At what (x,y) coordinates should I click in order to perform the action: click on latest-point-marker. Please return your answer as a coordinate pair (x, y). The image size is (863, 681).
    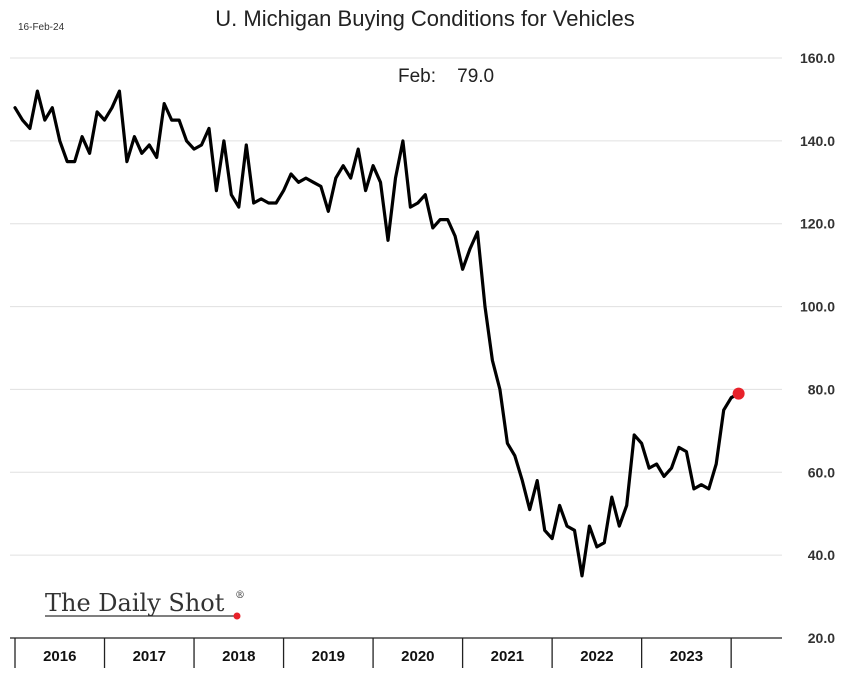
    Looking at the image, I should click on (738, 393).